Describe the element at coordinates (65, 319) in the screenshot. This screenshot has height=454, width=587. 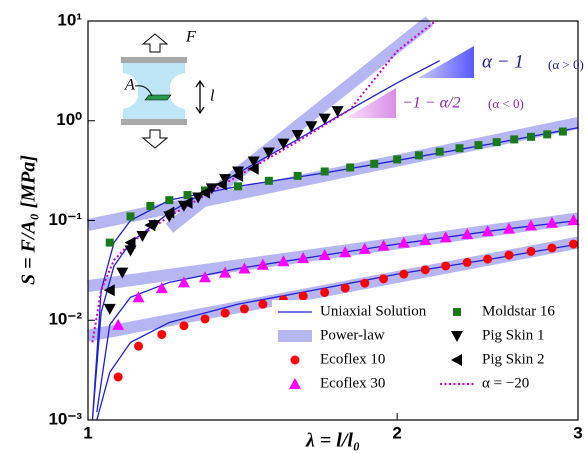
I see `y-tick-label: 10⁻²` at that location.